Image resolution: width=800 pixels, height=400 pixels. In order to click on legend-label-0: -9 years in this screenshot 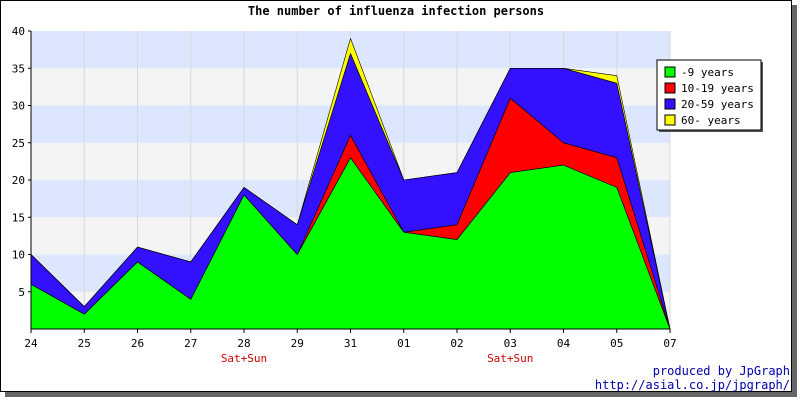, I will do `click(707, 72)`.